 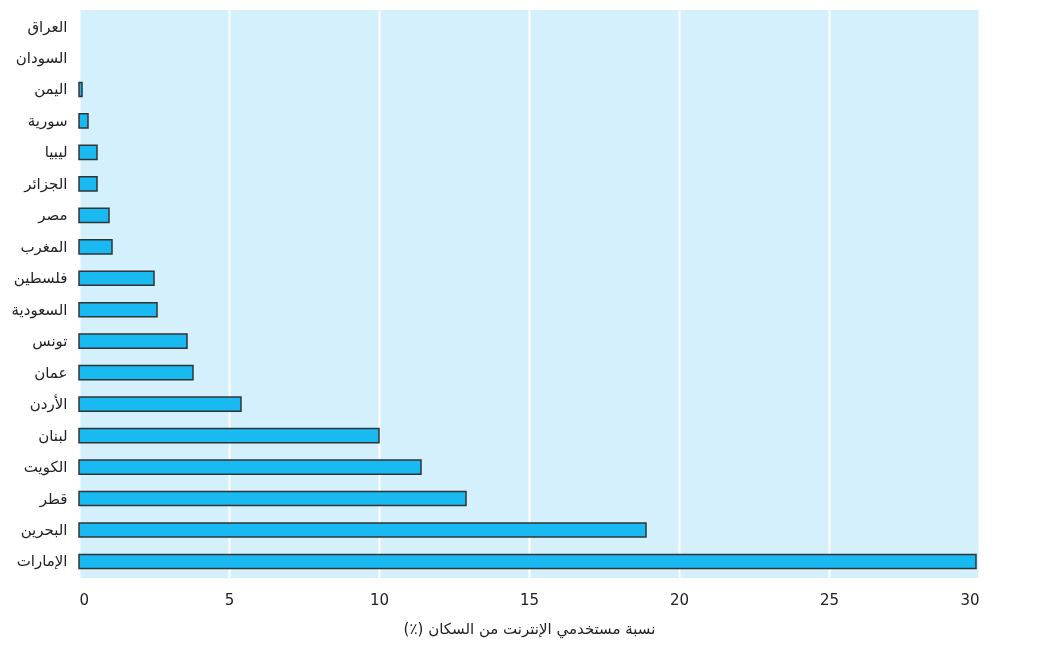 I want to click on y-tick-label: مصر, so click(x=52, y=215).